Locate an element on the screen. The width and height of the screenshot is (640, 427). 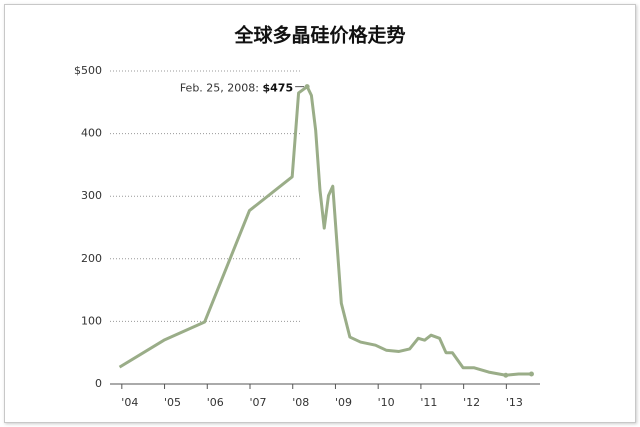
x-tick-label: '10 is located at coordinates (386, 402).